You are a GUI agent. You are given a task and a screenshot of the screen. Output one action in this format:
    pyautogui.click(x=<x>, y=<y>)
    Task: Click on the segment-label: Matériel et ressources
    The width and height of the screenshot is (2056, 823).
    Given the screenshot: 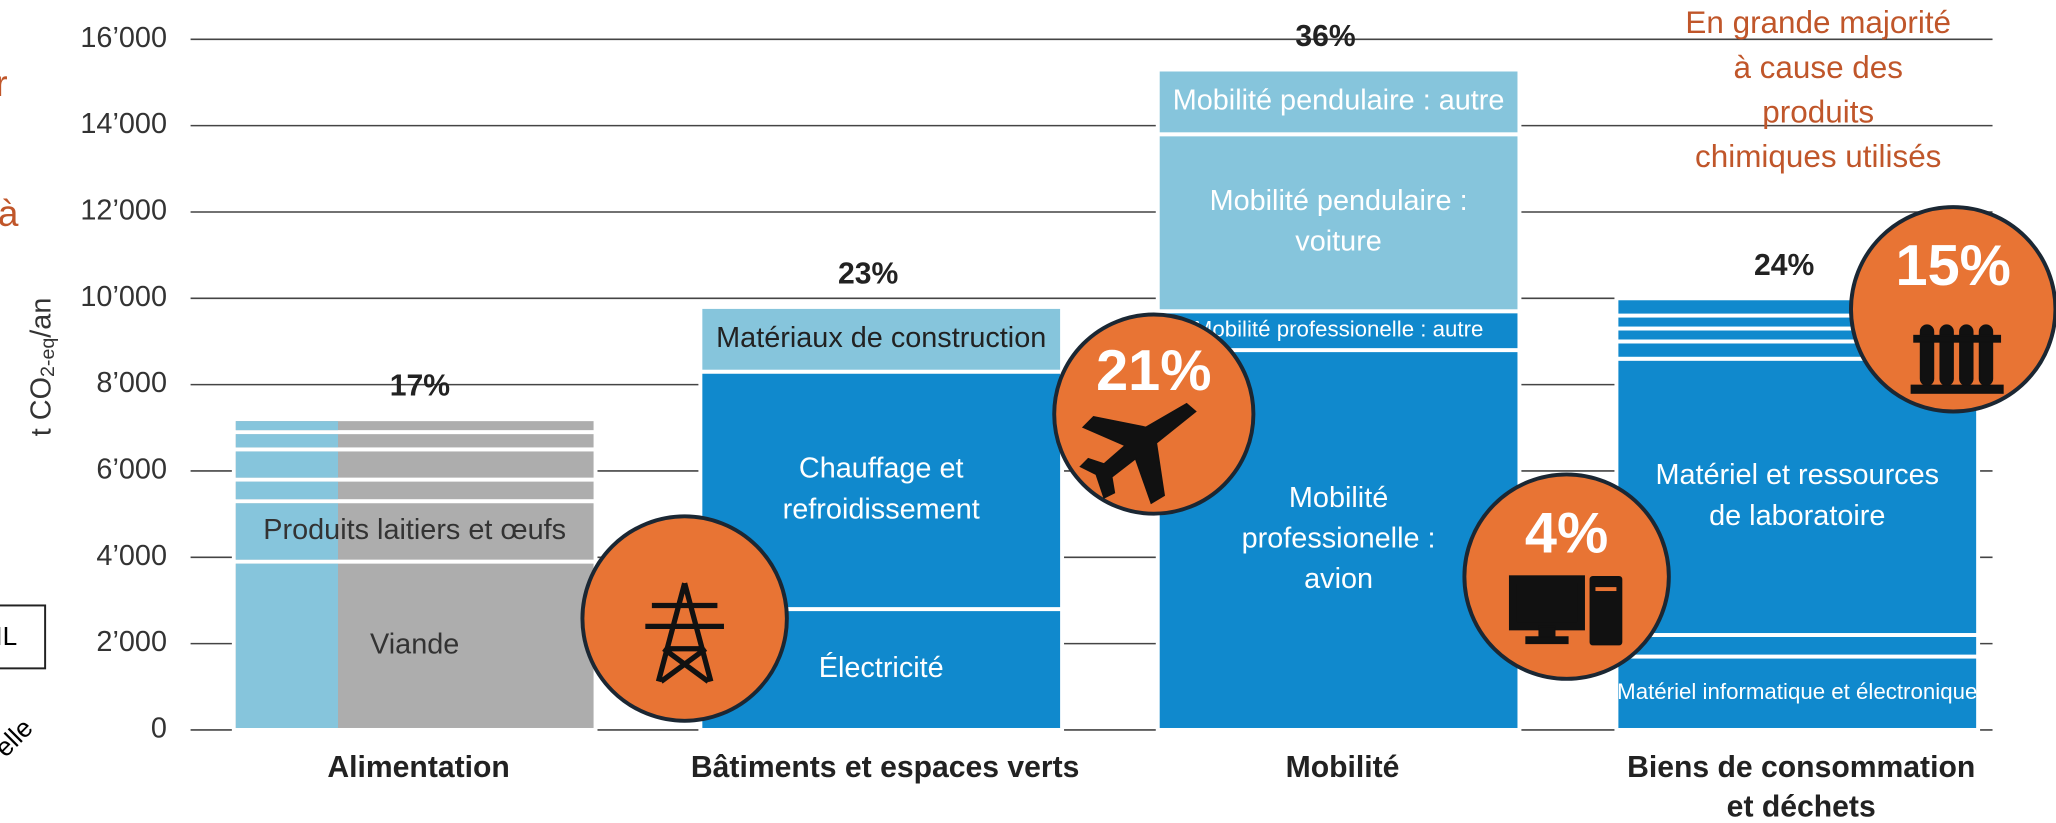 What is the action you would take?
    pyautogui.click(x=1797, y=475)
    